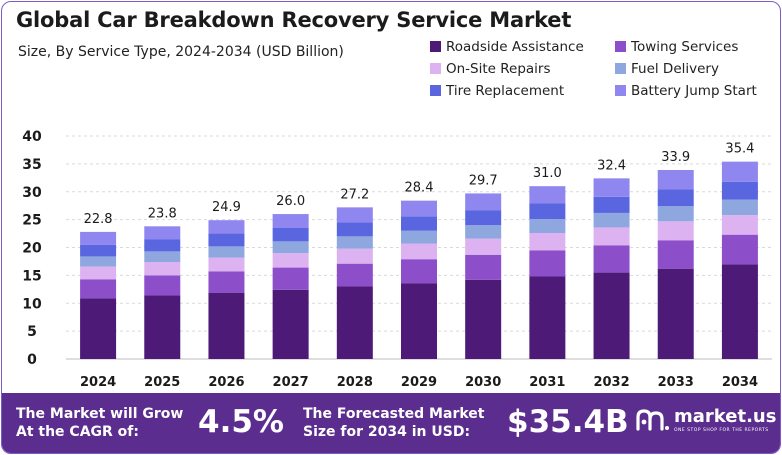  Describe the element at coordinates (547, 382) in the screenshot. I see `x-tick-label: 2031` at that location.